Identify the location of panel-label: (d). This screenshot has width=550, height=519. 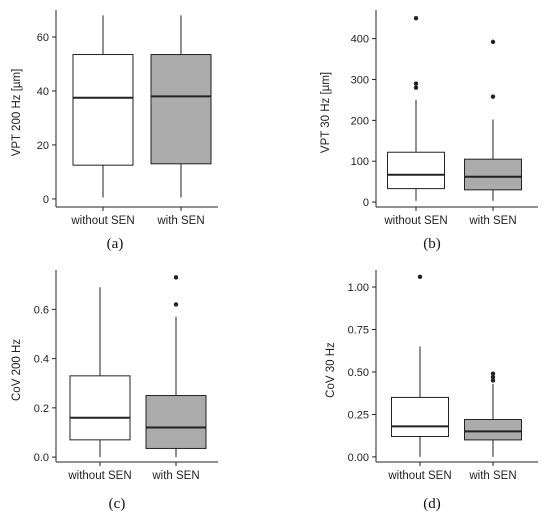
(432, 504).